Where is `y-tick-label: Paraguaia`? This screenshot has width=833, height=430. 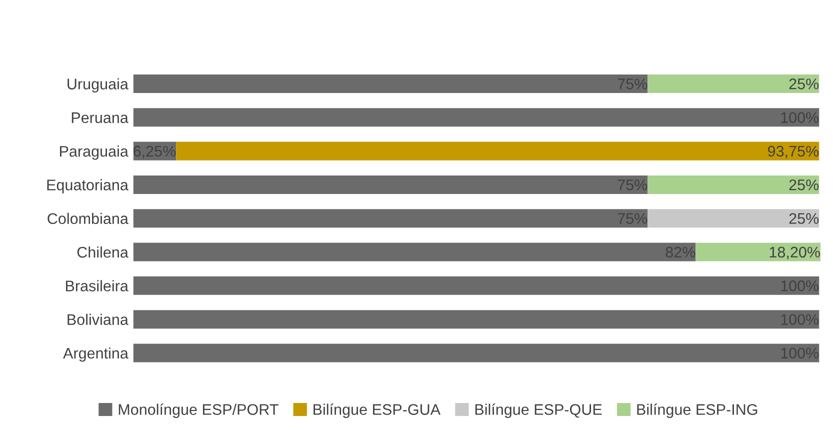
y-tick-label: Paraguaia is located at coordinates (94, 153).